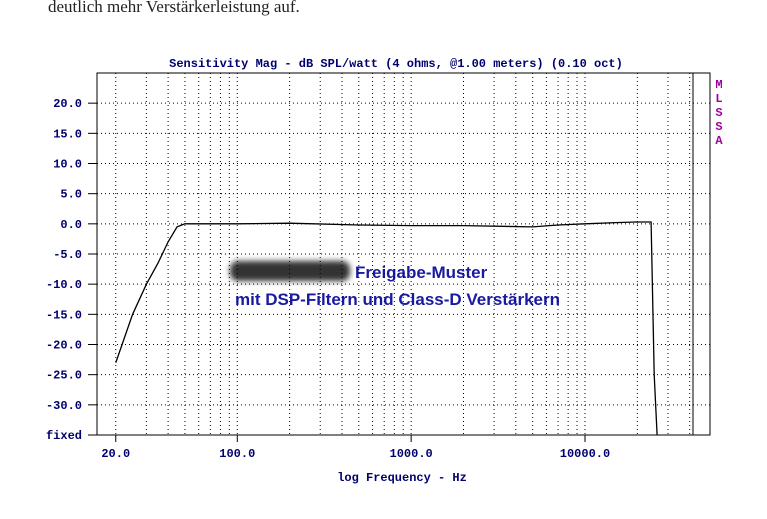  I want to click on document-text: deutlich mehr Verstärkerleistung auf., so click(174, 8).